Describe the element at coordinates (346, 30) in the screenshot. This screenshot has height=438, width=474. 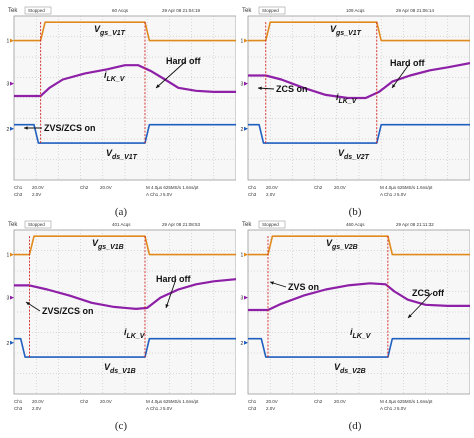
I see `label-vgs: Vgs_V1T` at that location.